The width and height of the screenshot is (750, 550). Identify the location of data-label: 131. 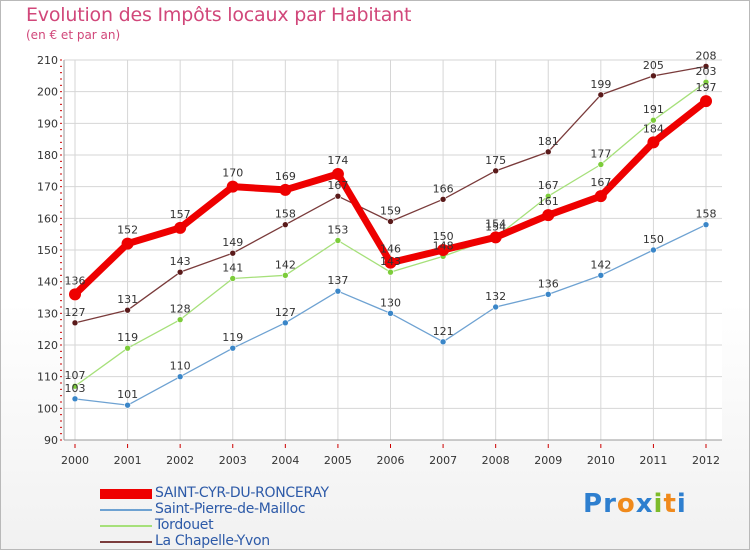
(127, 299).